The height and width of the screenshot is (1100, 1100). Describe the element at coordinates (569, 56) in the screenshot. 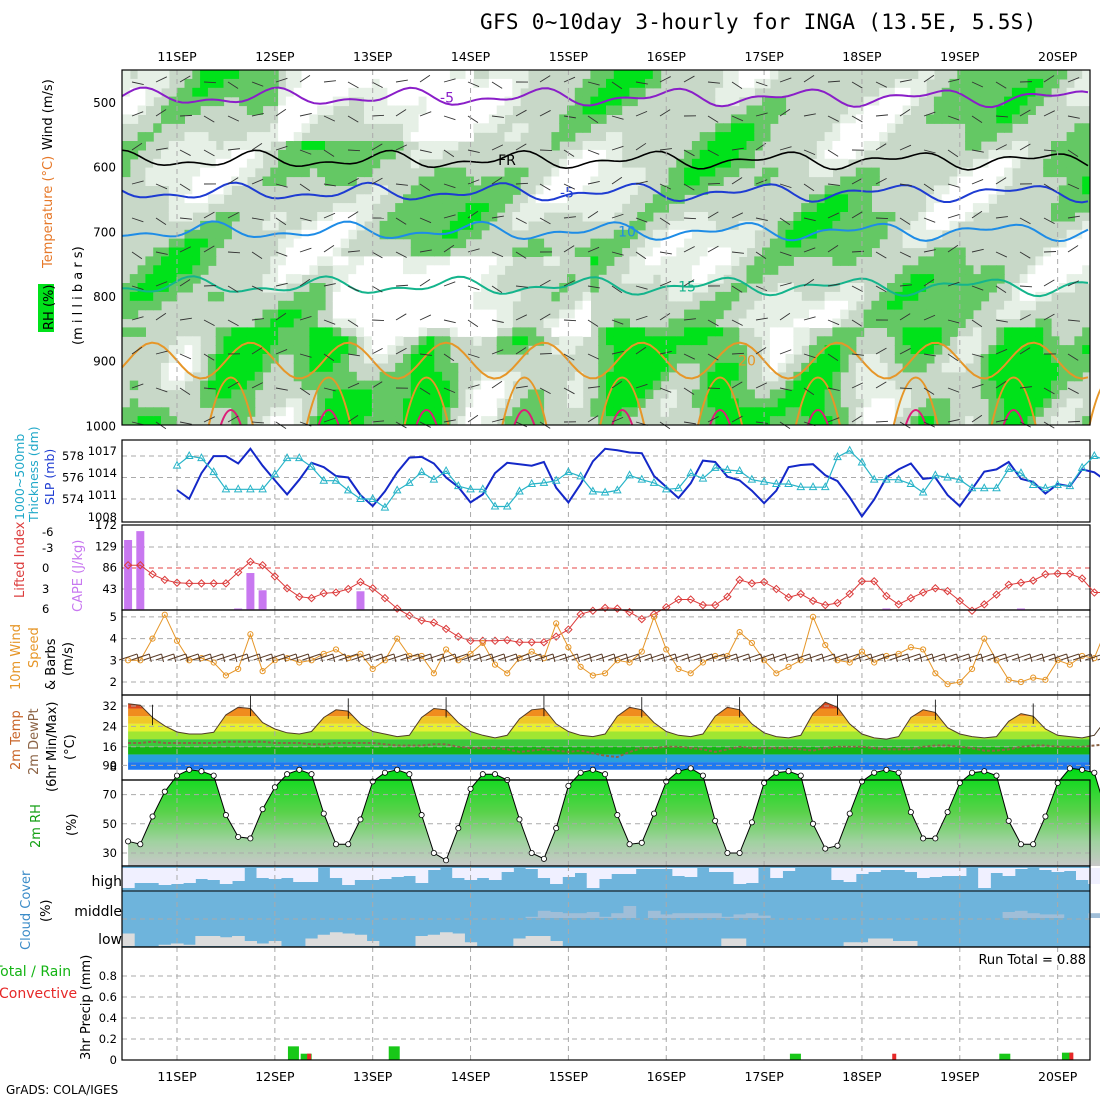

I see `date-tick-label-top: 15SEP` at that location.